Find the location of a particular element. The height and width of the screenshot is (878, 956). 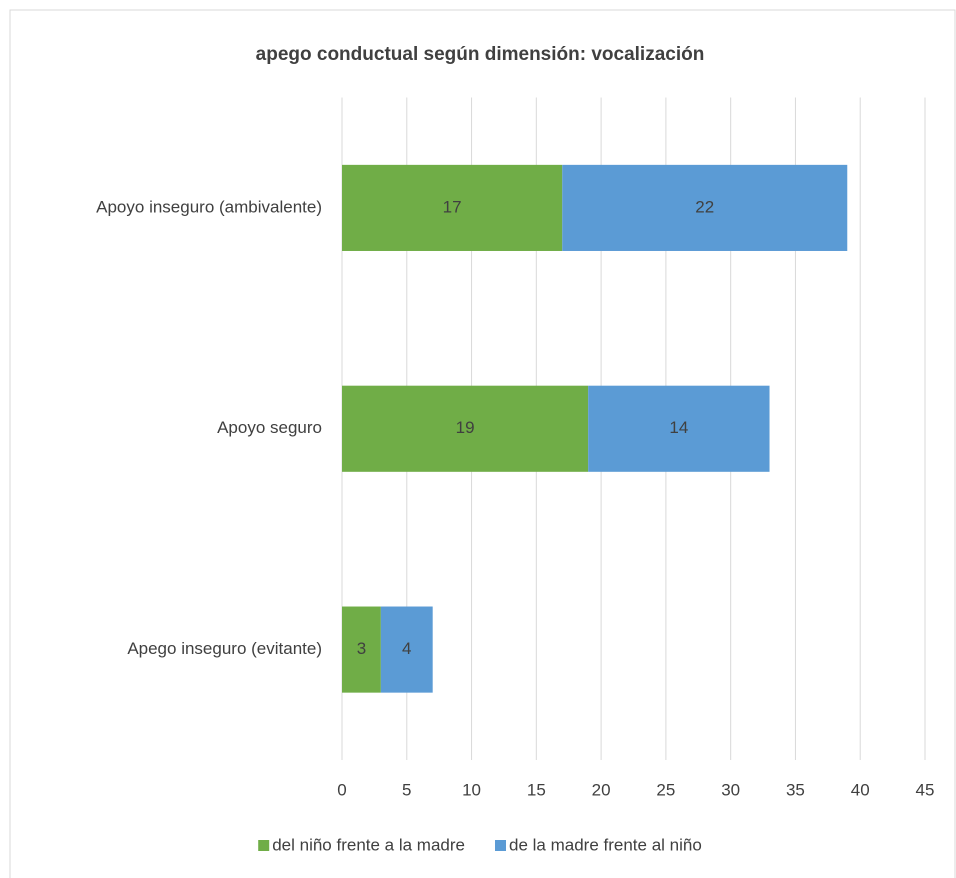

data-label: 17 is located at coordinates (452, 206).